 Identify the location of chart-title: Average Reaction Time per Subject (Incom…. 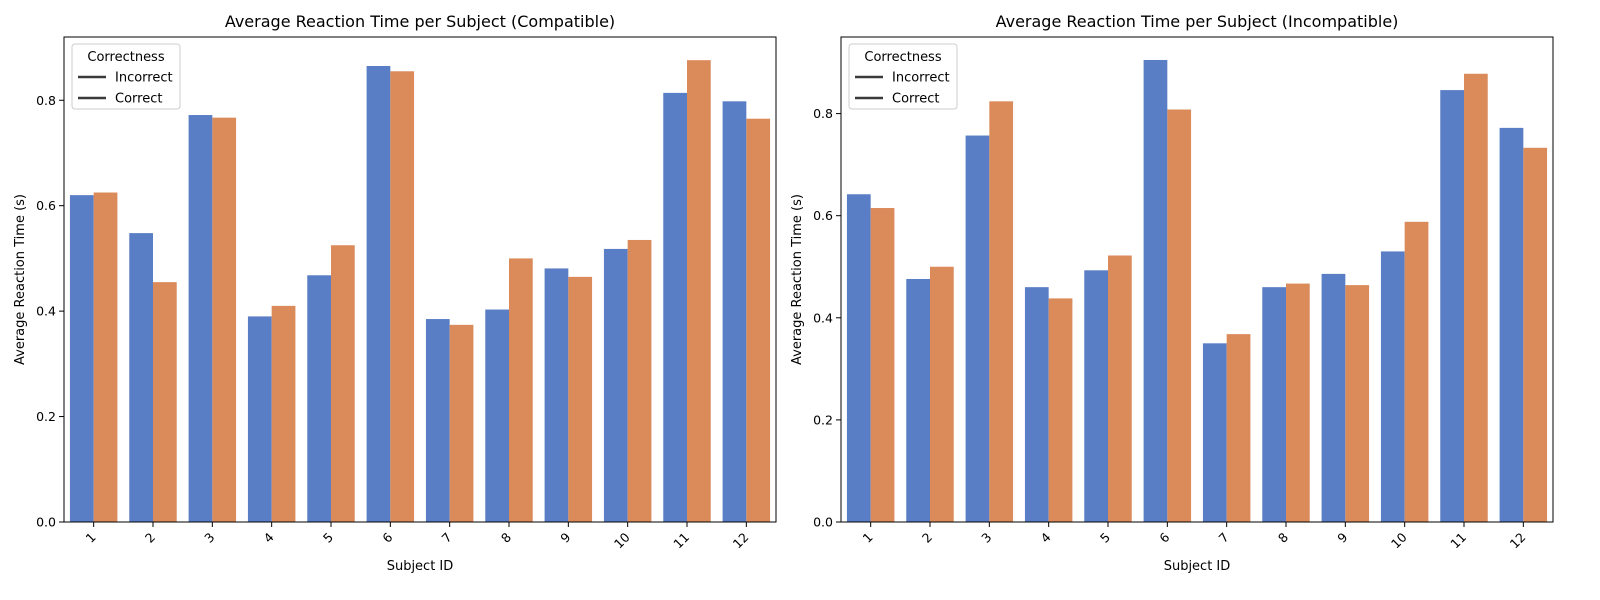
(1197, 21).